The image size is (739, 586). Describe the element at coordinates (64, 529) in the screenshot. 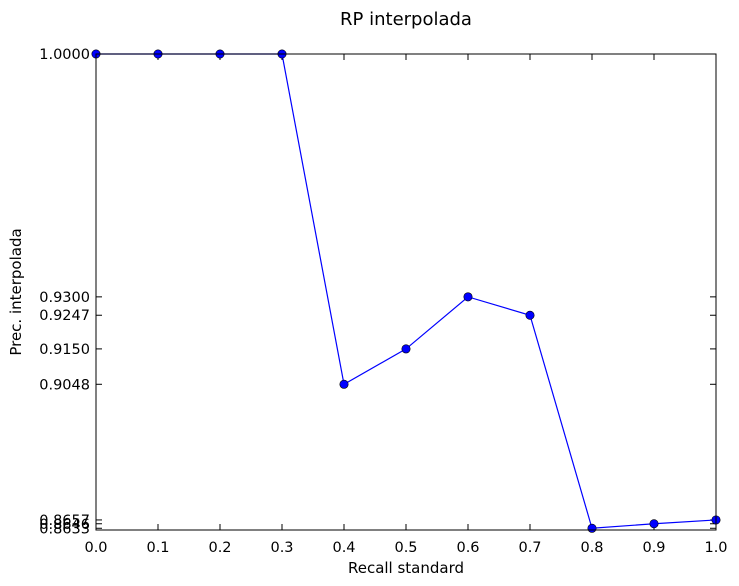

I see `y-tick-label: 0.8633` at that location.